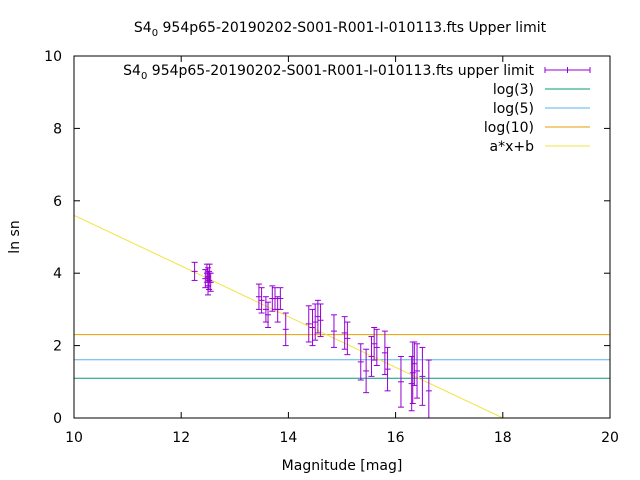 The height and width of the screenshot is (480, 640). Describe the element at coordinates (53, 57) in the screenshot. I see `y-tick-label: 10` at that location.